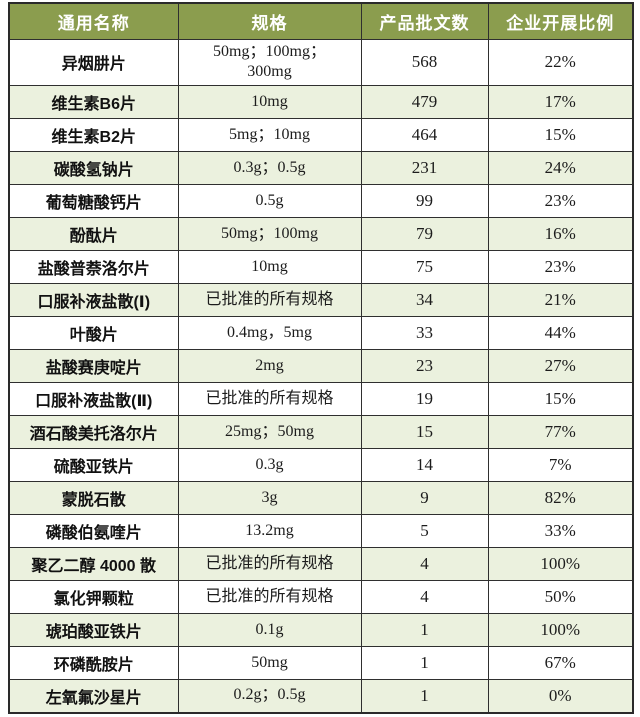 This screenshot has height=717, width=640. I want to click on table-row: 盐酸赛庚啶片 2mg 23 27%, so click(321, 366).